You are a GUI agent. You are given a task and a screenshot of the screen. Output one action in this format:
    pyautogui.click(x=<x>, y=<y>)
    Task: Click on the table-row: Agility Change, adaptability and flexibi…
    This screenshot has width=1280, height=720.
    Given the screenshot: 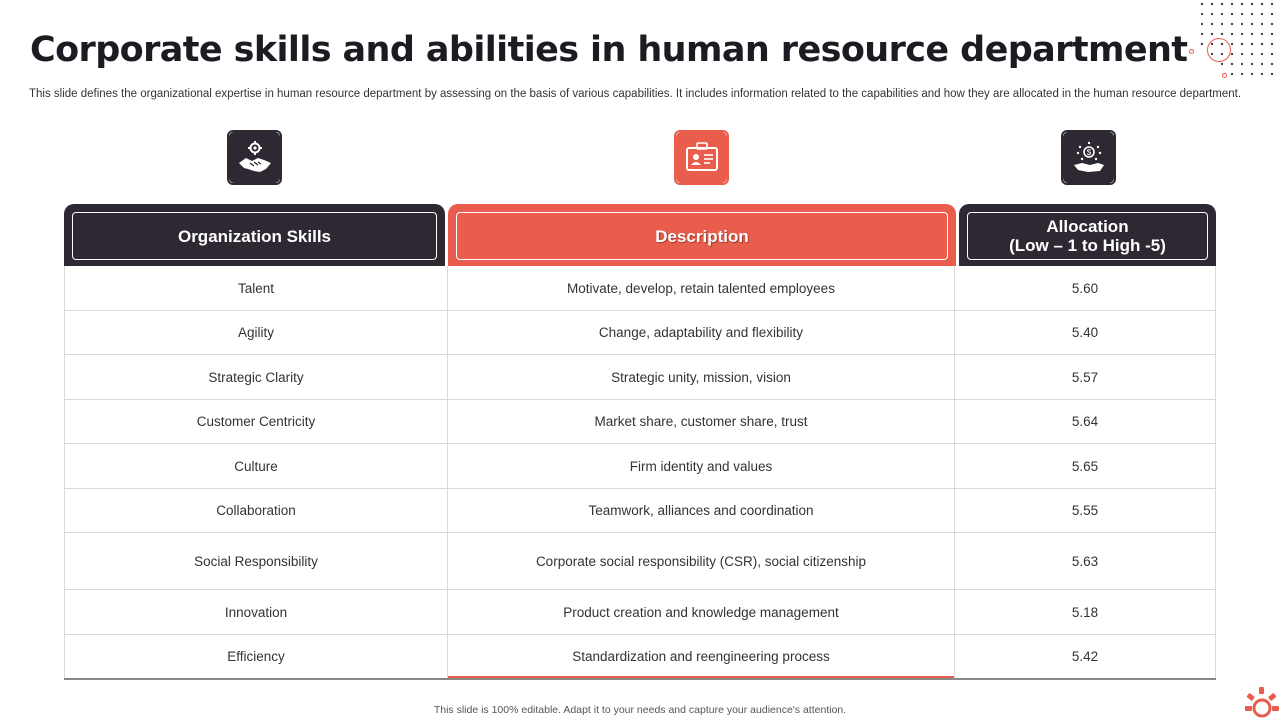 What is the action you would take?
    pyautogui.click(x=640, y=333)
    